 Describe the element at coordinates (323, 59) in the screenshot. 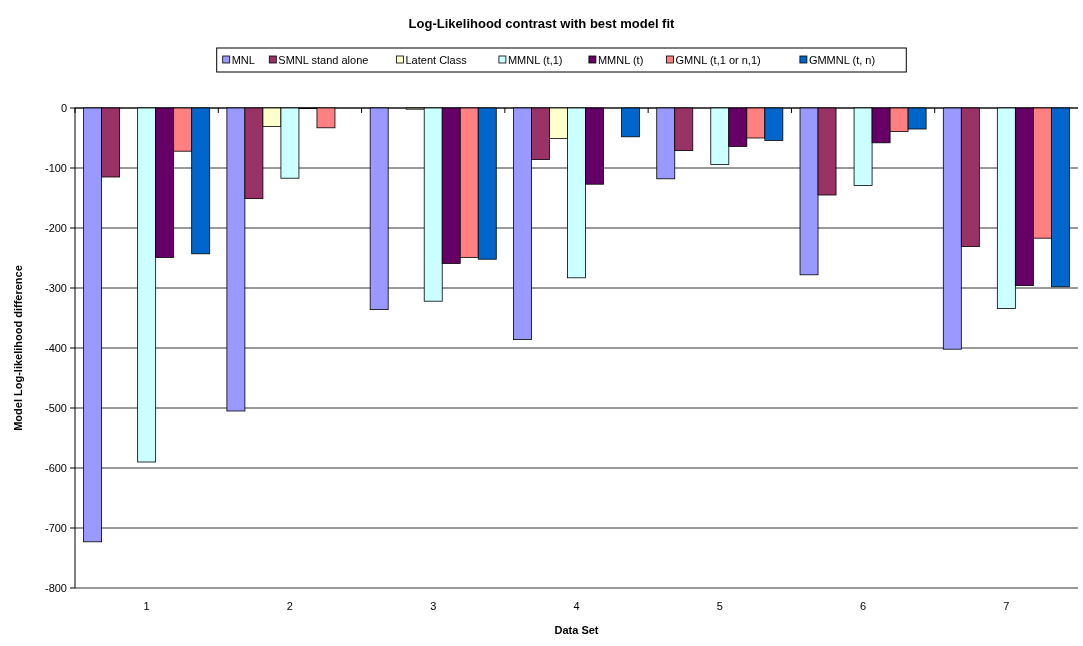

I see `legend-label: SMNL stand alone` at that location.